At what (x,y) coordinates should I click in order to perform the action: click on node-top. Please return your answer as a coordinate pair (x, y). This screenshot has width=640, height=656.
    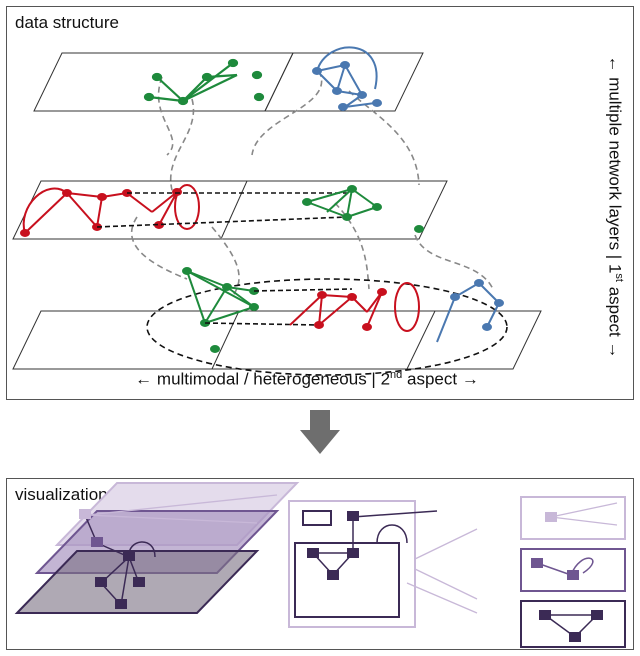
    Looking at the image, I should click on (85, 514).